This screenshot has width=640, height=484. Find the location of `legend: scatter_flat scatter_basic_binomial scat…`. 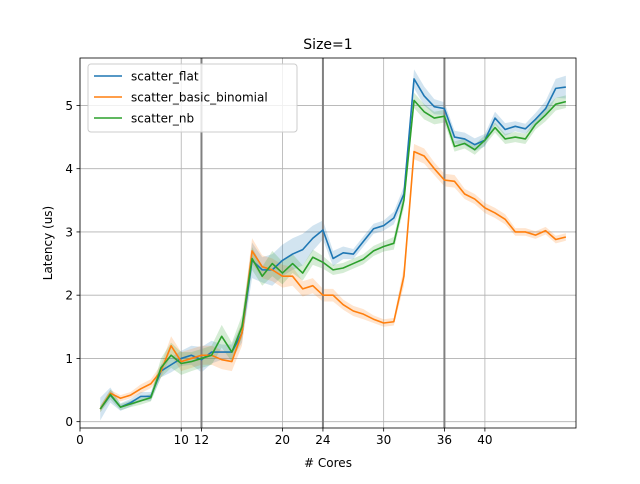

legend: scatter_flat scatter_basic_binomial scat… is located at coordinates (192, 98).